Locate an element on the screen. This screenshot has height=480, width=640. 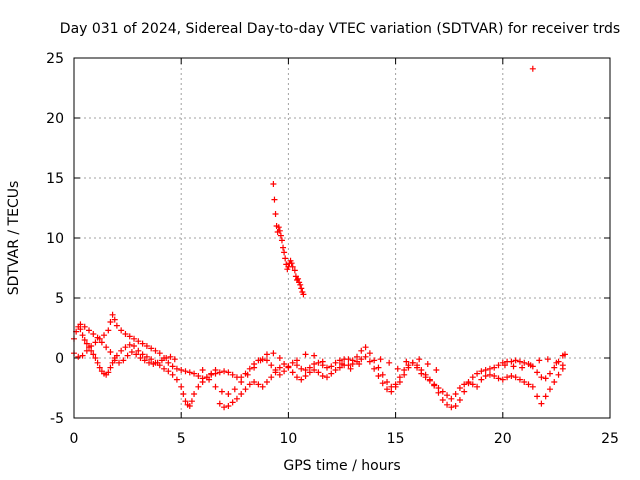
x-axis-label: GPS time / hours is located at coordinates (341, 466).